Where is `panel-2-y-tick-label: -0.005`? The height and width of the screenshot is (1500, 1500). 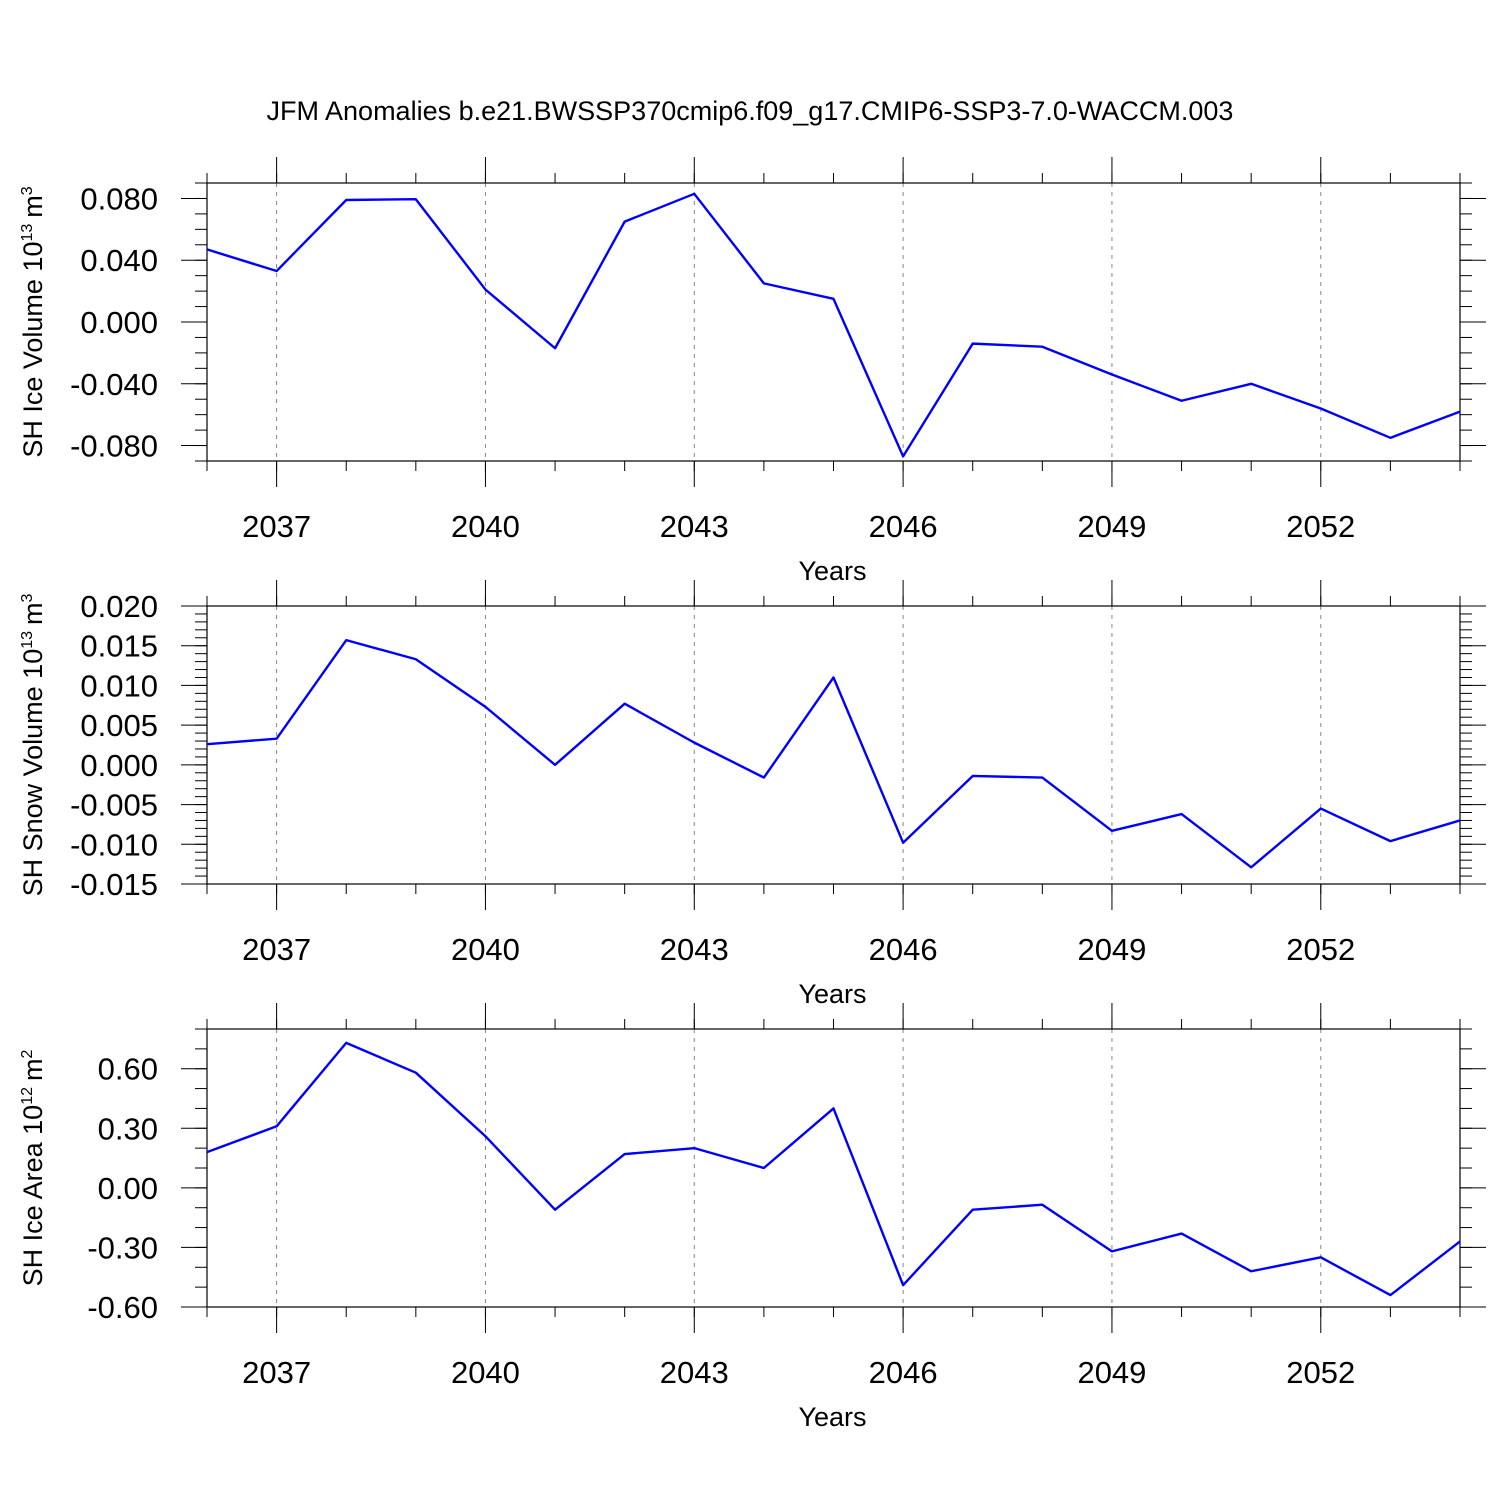 panel-2-y-tick-label: -0.005 is located at coordinates (114, 805).